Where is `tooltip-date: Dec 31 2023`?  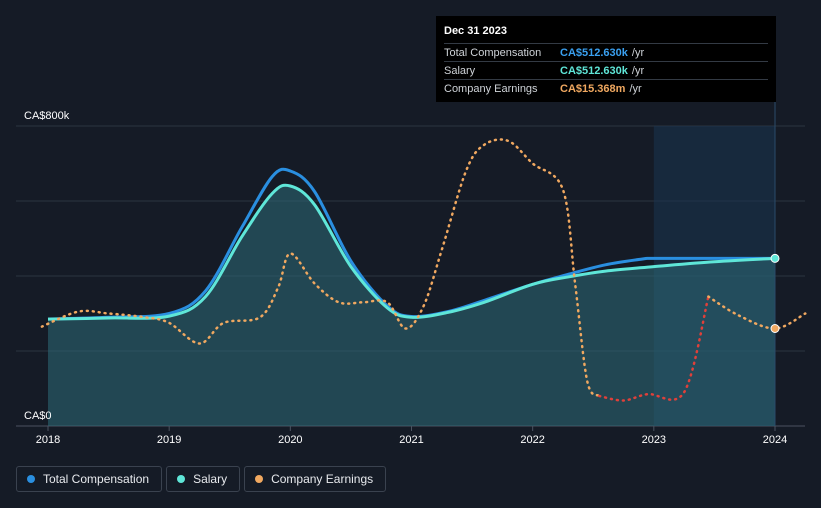
tooltip-date: Dec 31 2023 is located at coordinates (475, 31).